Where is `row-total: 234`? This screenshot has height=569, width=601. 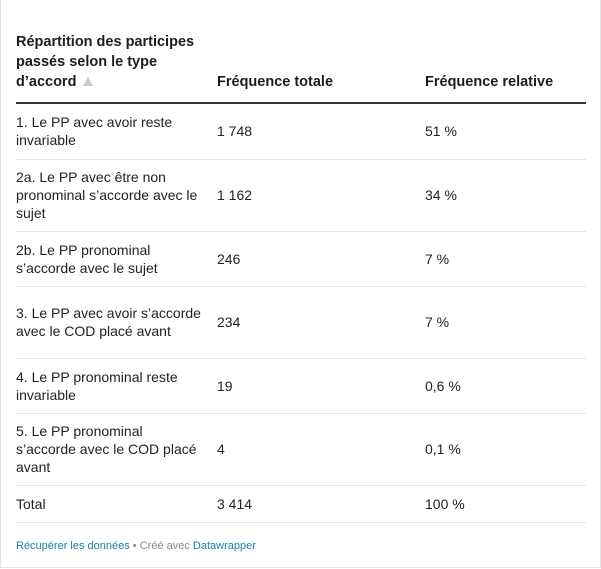
row-total: 234 is located at coordinates (321, 322).